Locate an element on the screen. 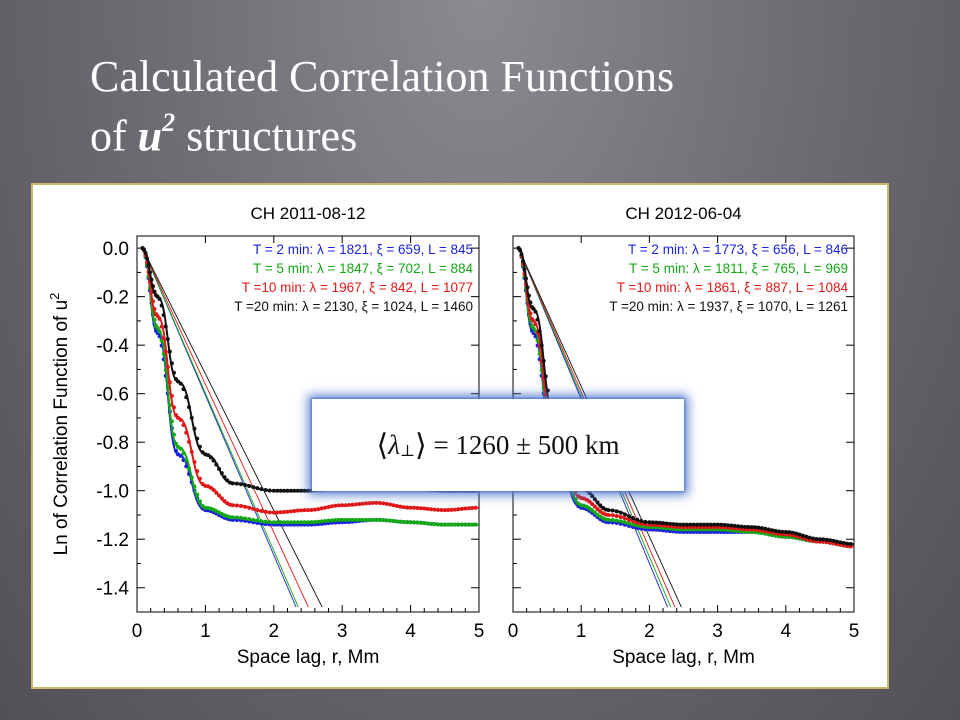 This screenshot has height=720, width=960. angle-close: ⟩ is located at coordinates (420, 445).